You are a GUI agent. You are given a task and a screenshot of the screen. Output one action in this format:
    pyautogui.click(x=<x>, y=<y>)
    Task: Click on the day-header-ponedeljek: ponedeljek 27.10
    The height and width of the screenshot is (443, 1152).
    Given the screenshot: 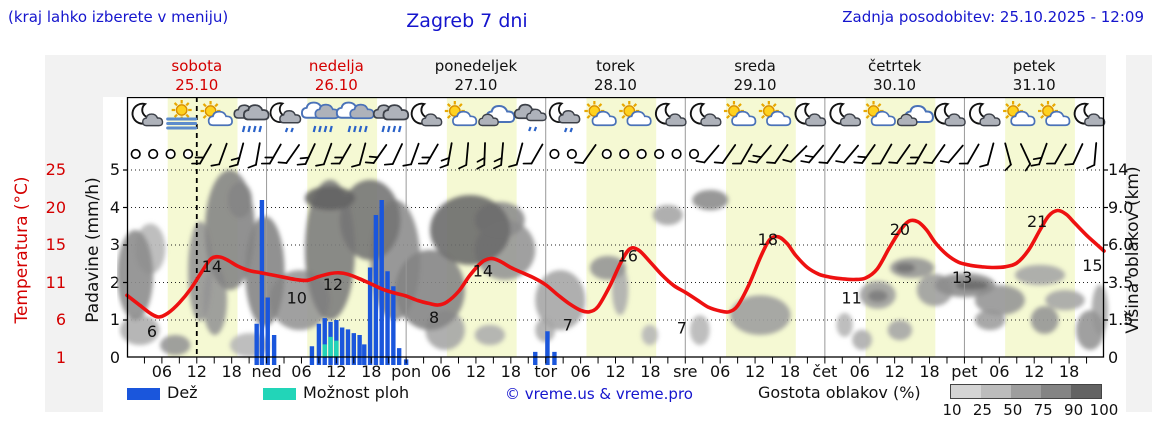 What is the action you would take?
    pyautogui.click(x=476, y=76)
    